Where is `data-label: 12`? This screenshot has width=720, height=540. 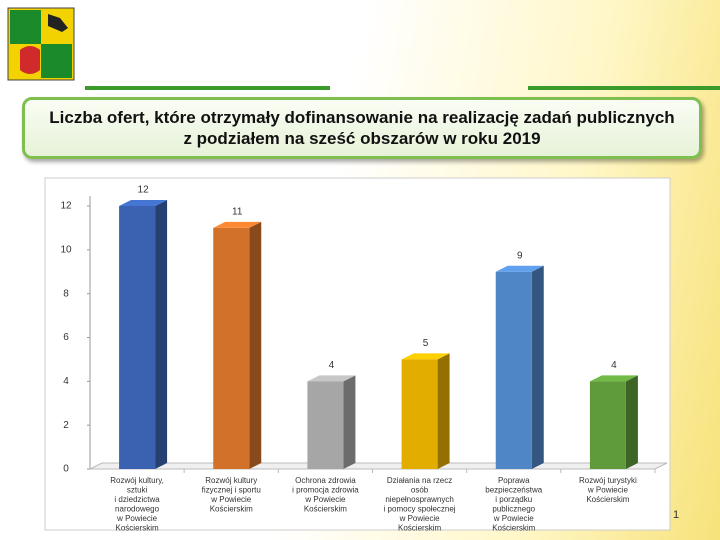
data-label: 12 is located at coordinates (144, 190).